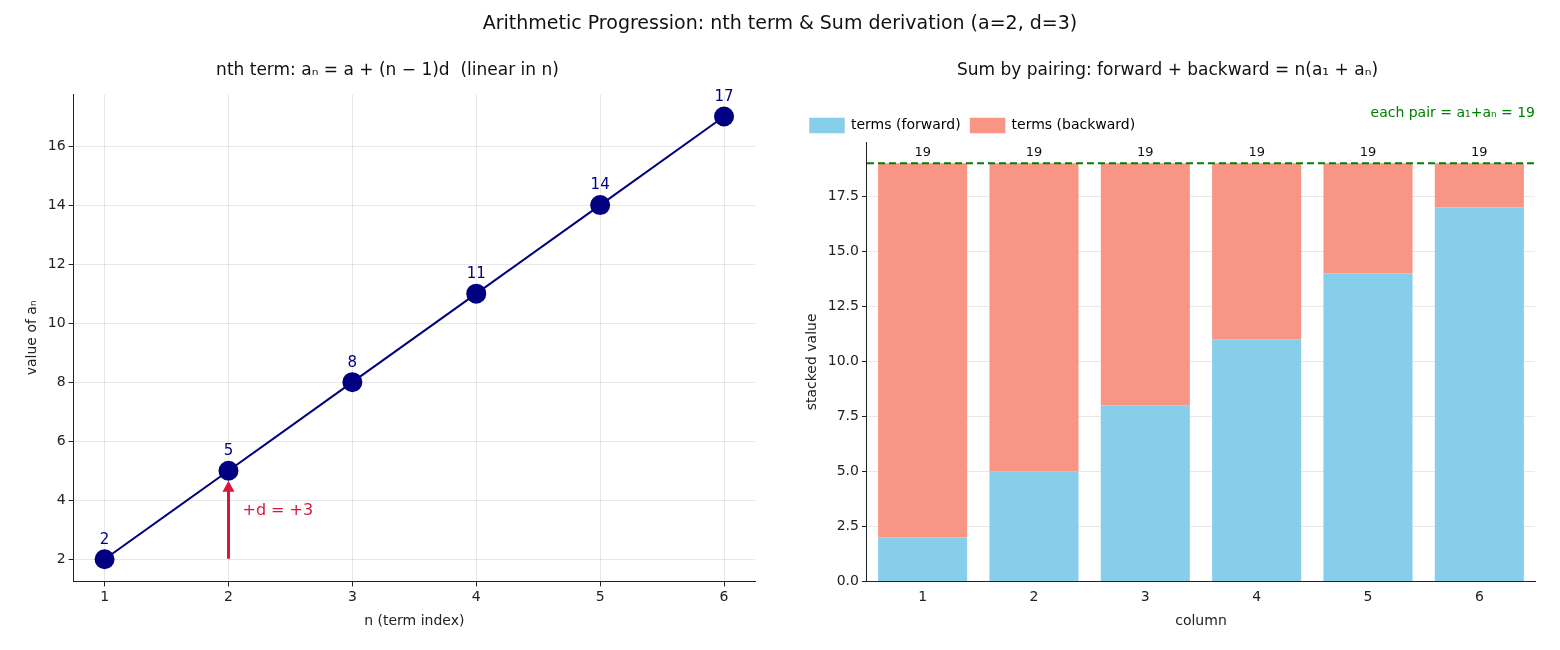  I want to click on text: Arithmetic Progression: nth term & Sum derivation (a=2, d=3), so click(780, 22).